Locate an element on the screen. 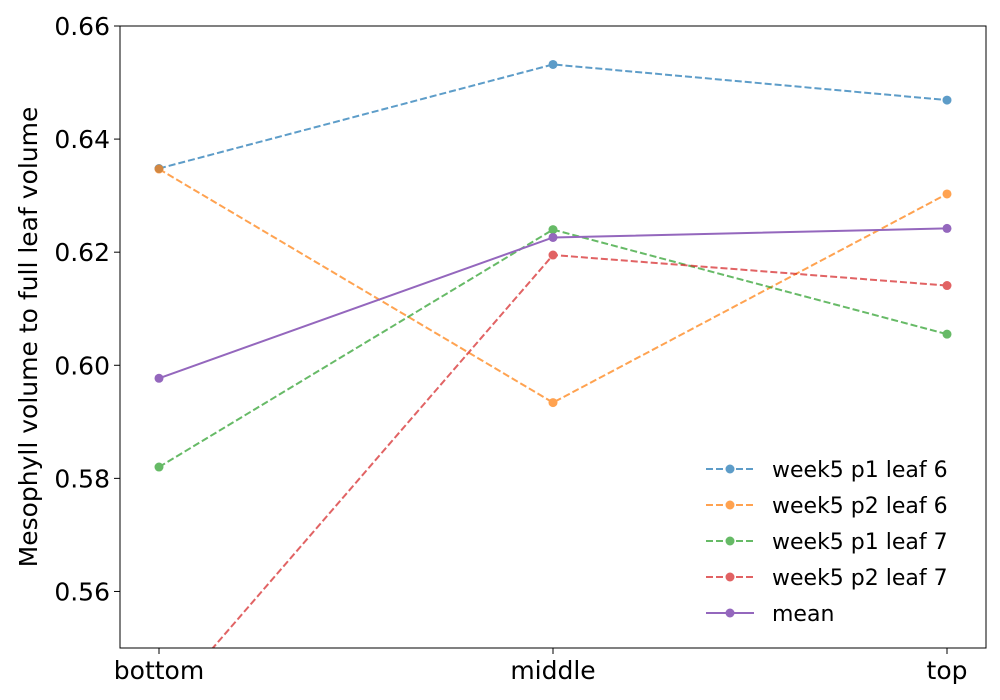 The width and height of the screenshot is (1000, 700). x-tick-label: middle is located at coordinates (552, 670).